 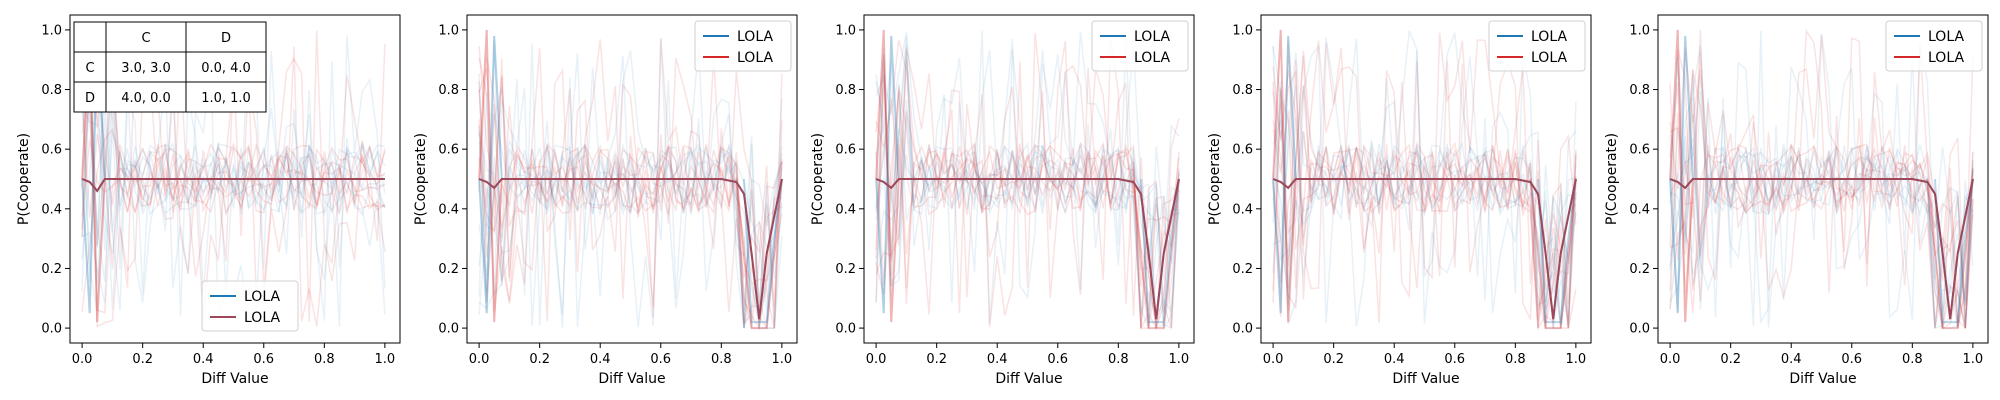 I want to click on table-row-header: C, so click(x=89, y=68).